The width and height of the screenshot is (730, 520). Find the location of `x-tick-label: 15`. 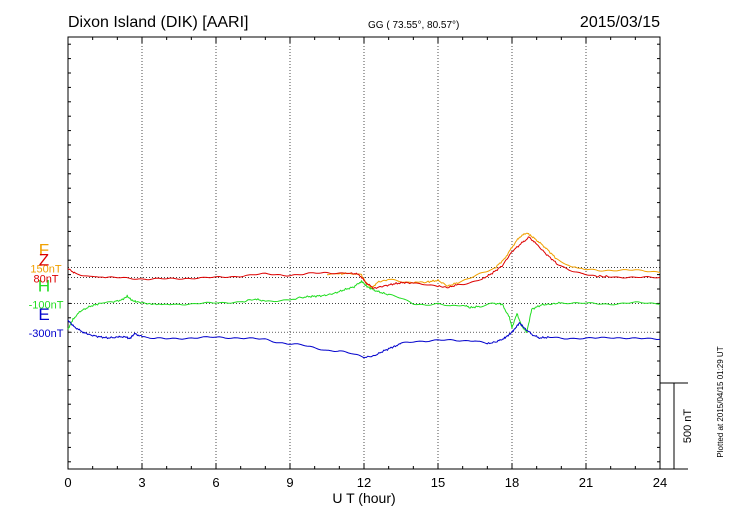

x-tick-label: 15 is located at coordinates (438, 482).